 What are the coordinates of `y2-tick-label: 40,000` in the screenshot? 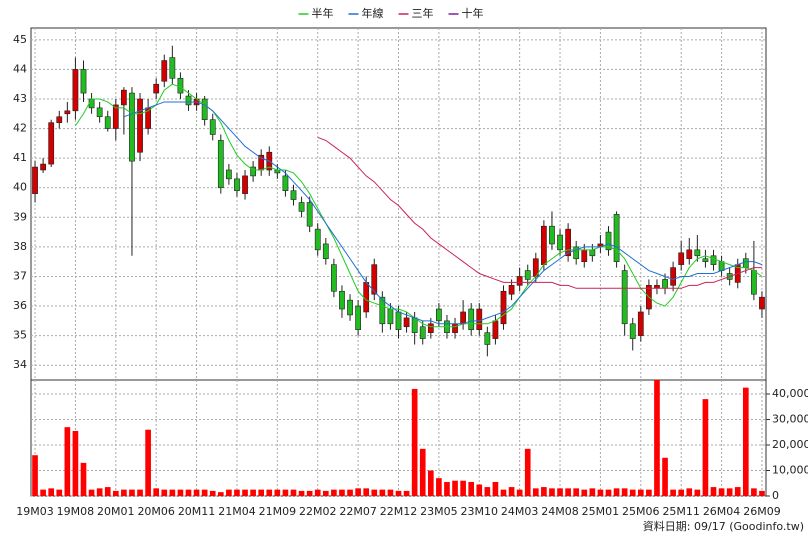 It's located at (790, 393).